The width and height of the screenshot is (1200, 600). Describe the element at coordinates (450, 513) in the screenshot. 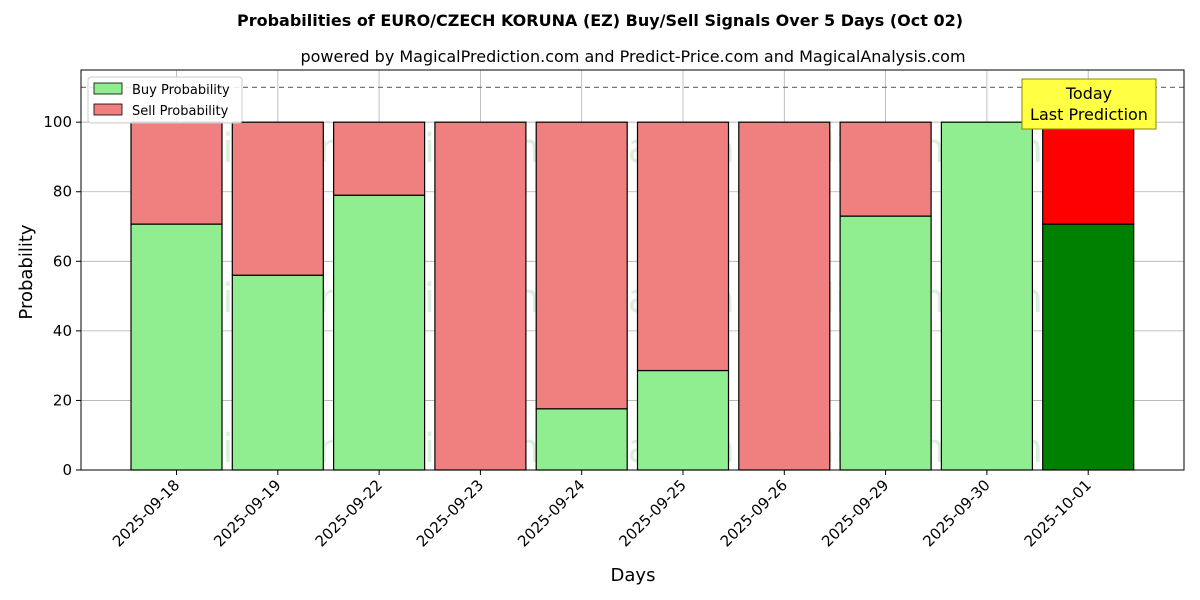

I see `x-tick-label: 2025-09-23` at that location.